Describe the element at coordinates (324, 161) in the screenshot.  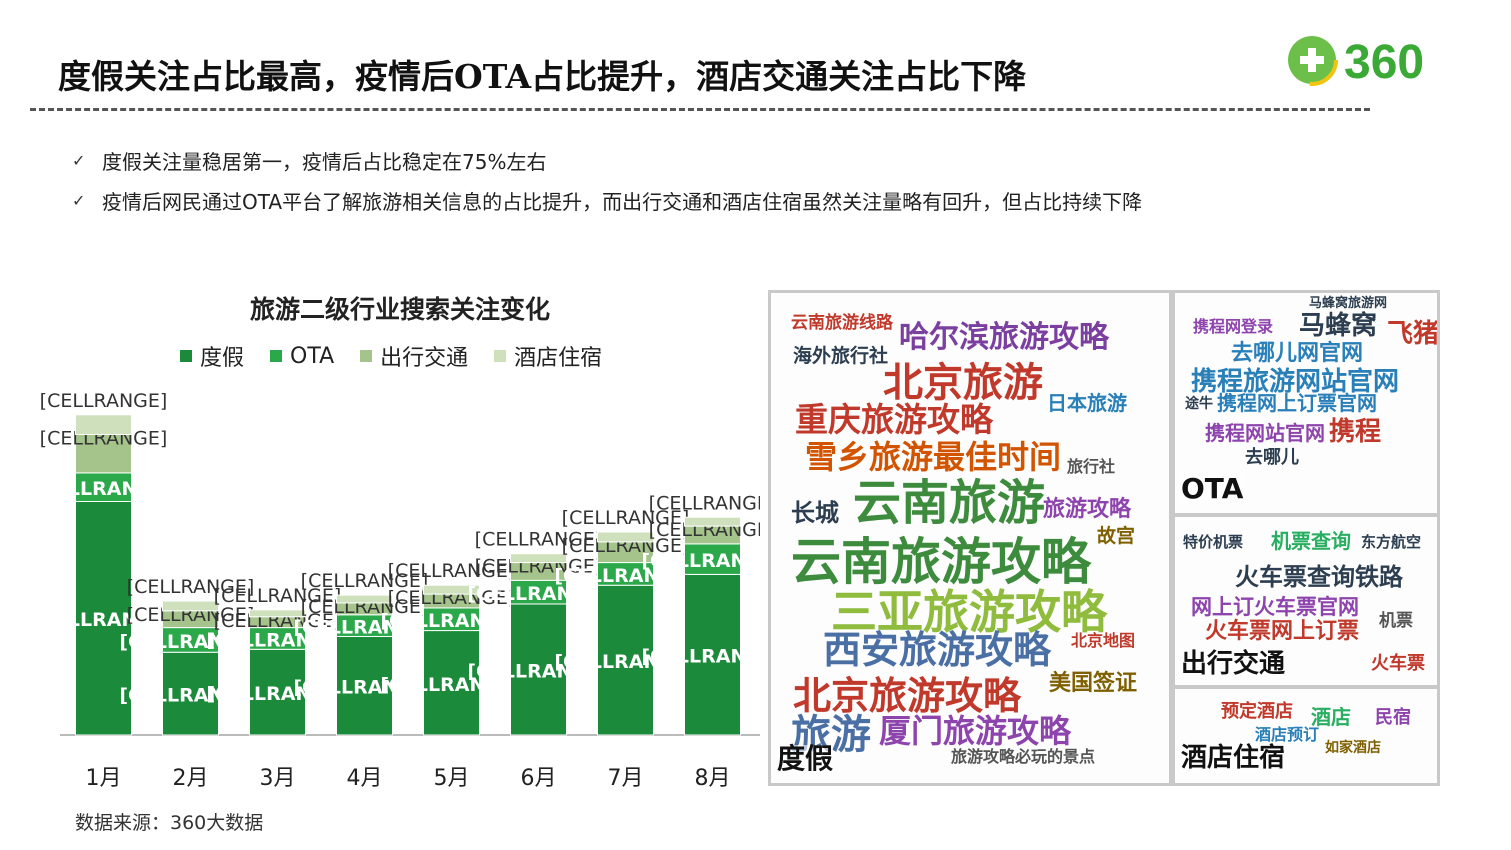
I see `bullet-text: 度假关注量稳居第一，疫情后占比稳定在75%左右` at that location.